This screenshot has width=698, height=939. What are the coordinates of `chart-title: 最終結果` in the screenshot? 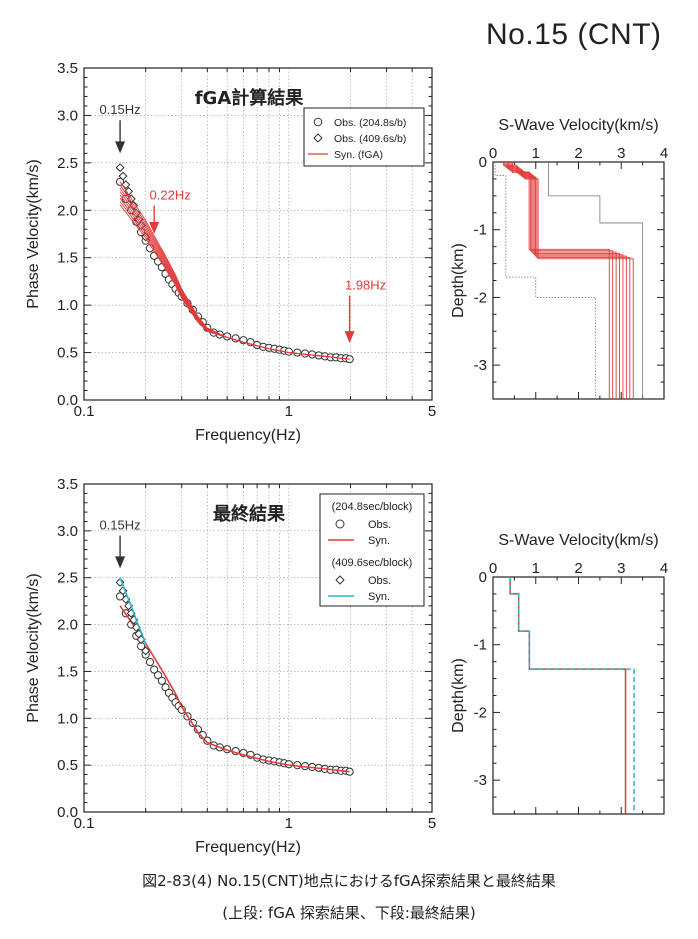 It's located at (249, 514).